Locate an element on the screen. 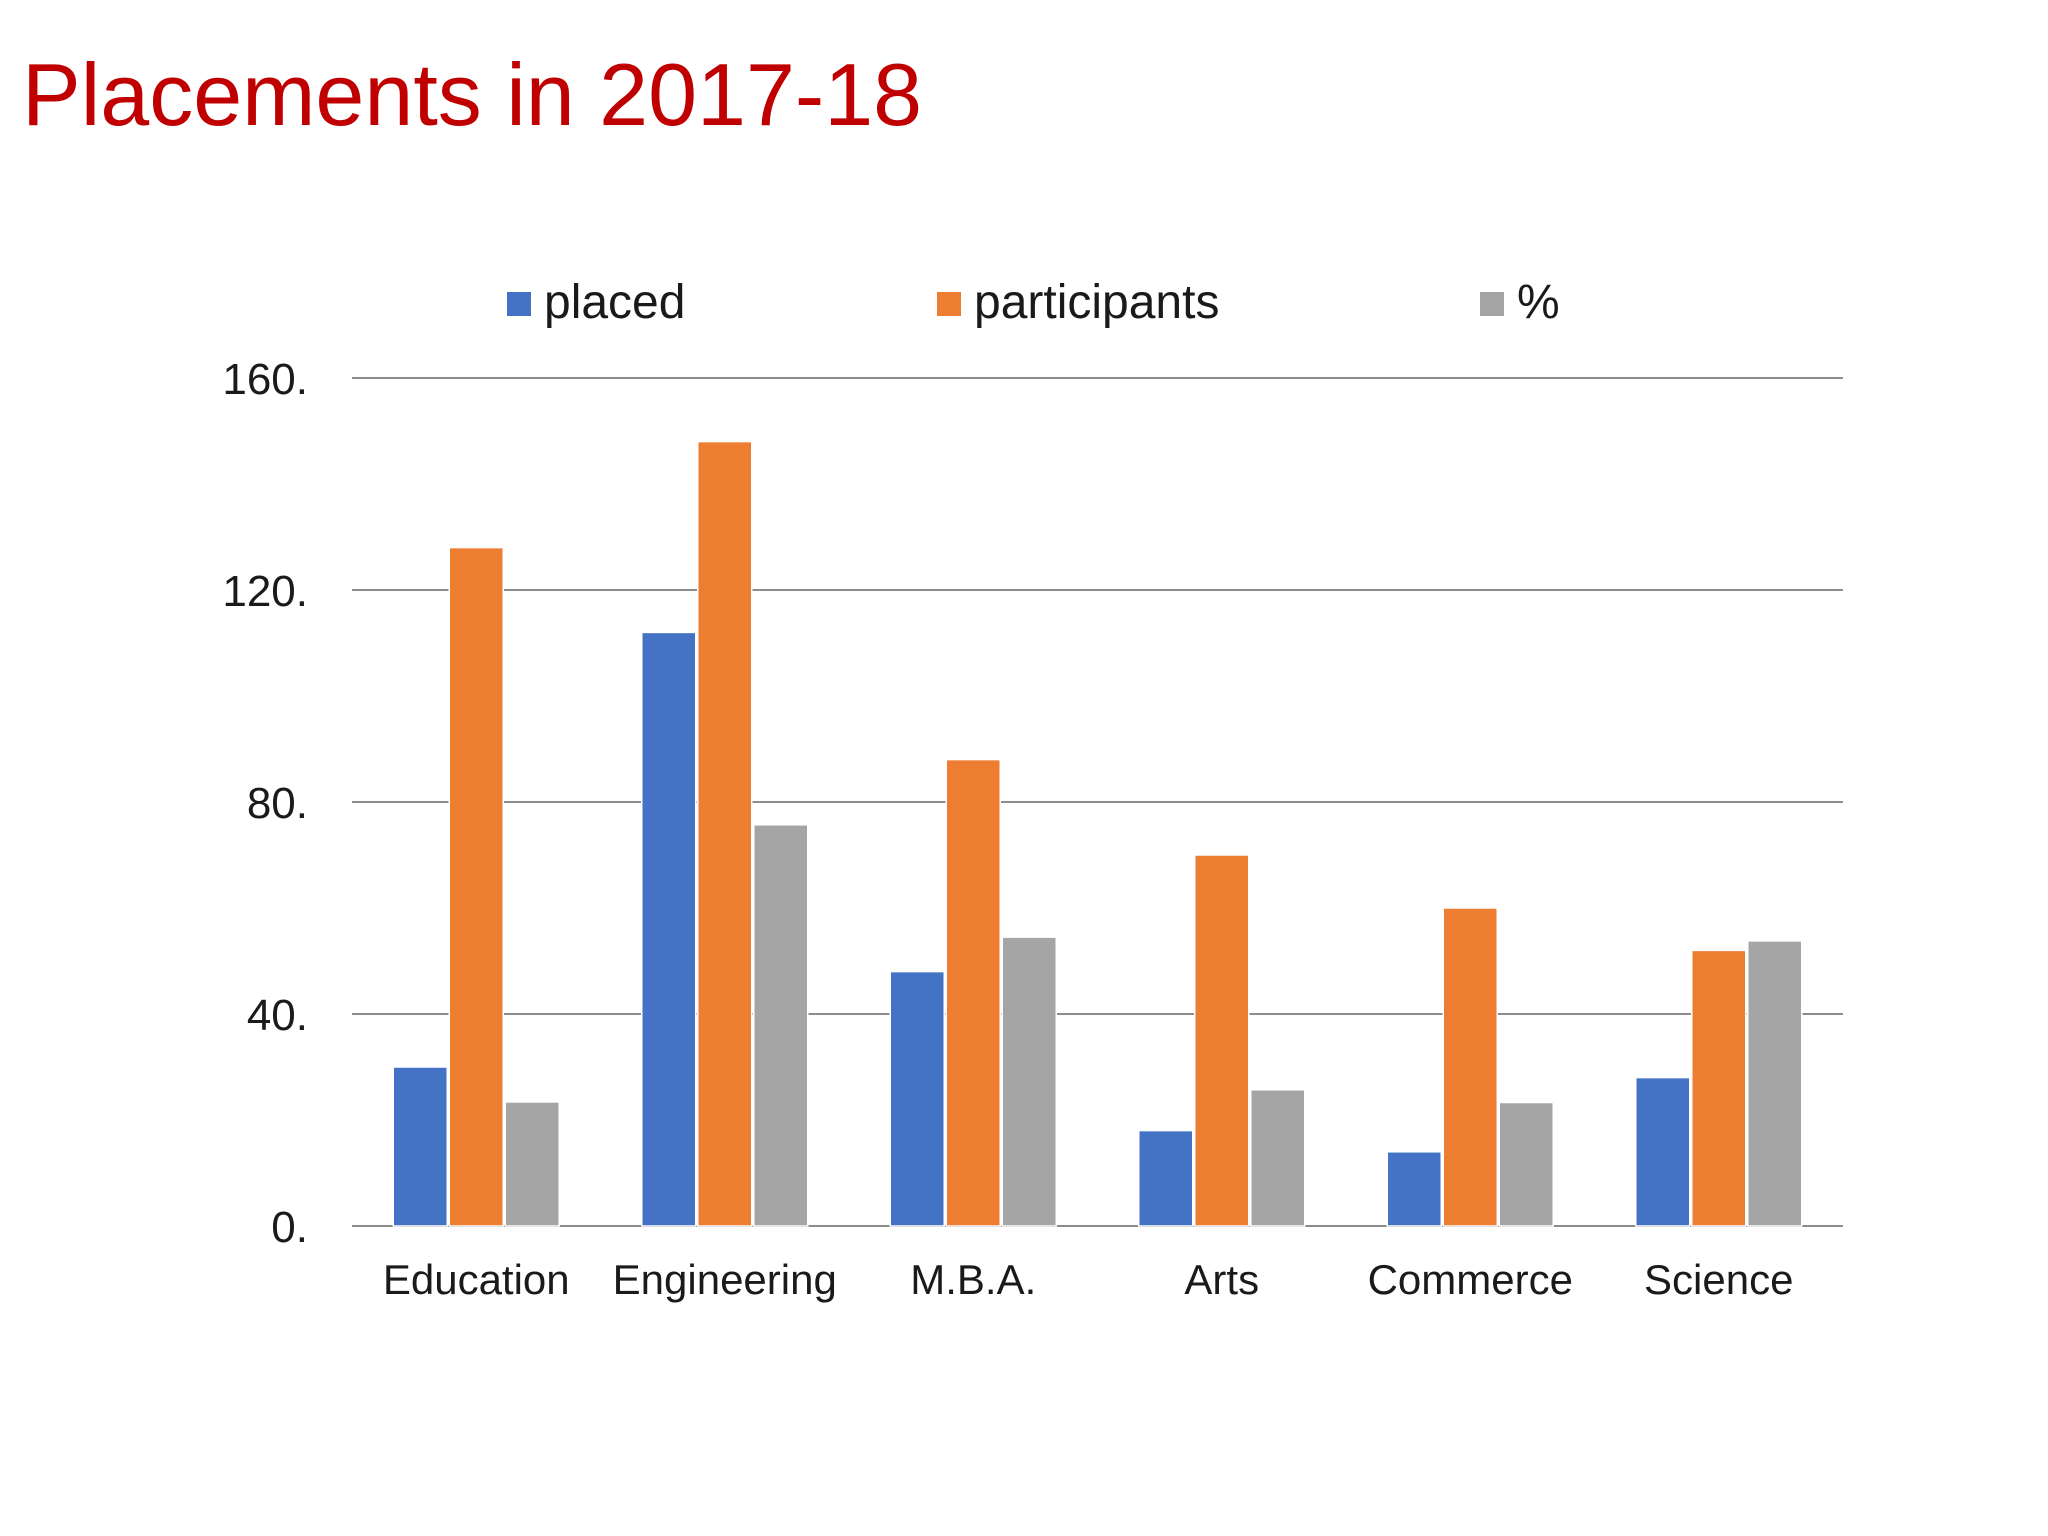 This screenshot has height=1536, width=2048. x-tick-label: Science is located at coordinates (1718, 1279).